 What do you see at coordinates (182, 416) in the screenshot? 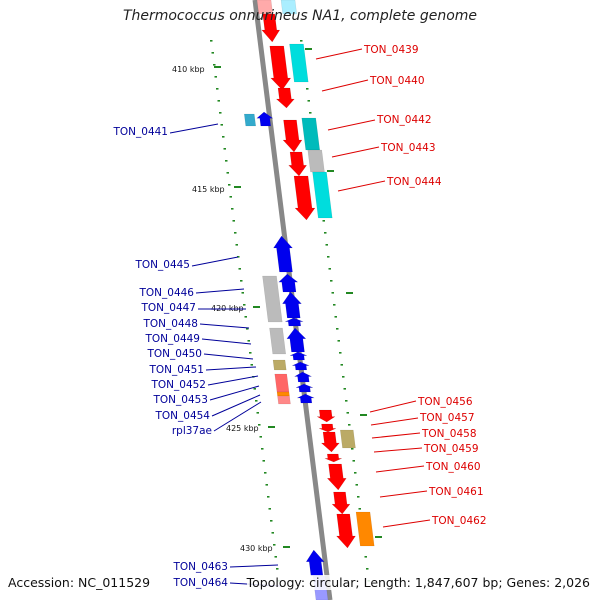
I see `gene-label-left: TON_0454` at bounding box center [182, 416].